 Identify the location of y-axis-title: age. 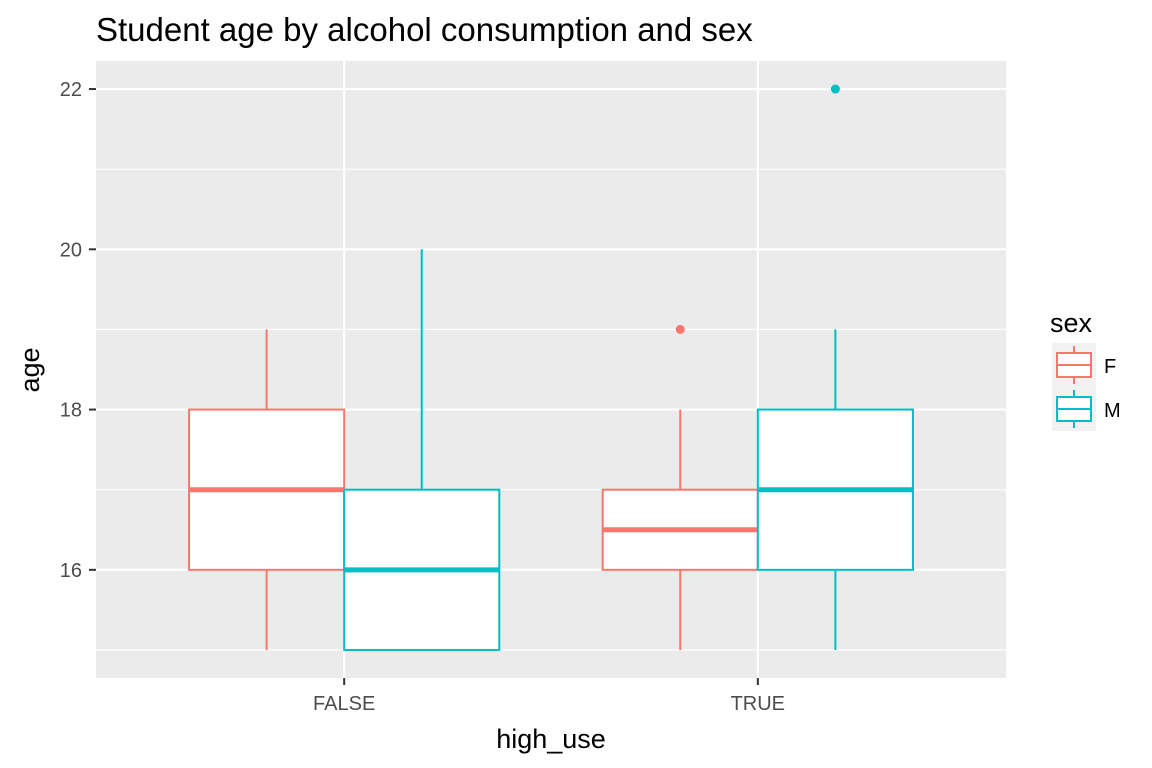
(30, 369).